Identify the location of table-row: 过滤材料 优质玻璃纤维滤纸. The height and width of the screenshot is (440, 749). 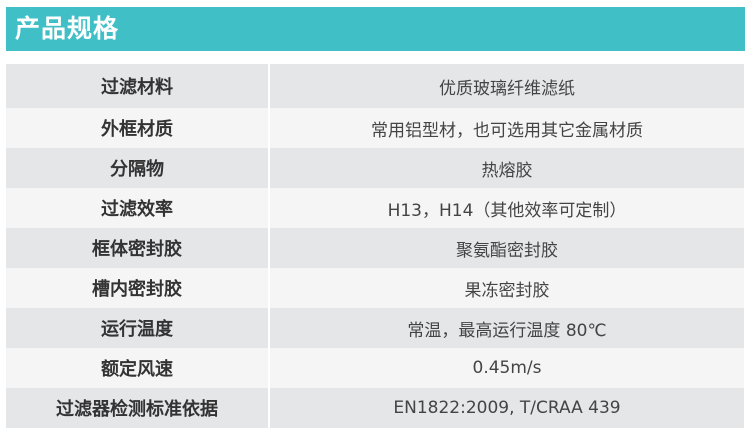
(375, 86).